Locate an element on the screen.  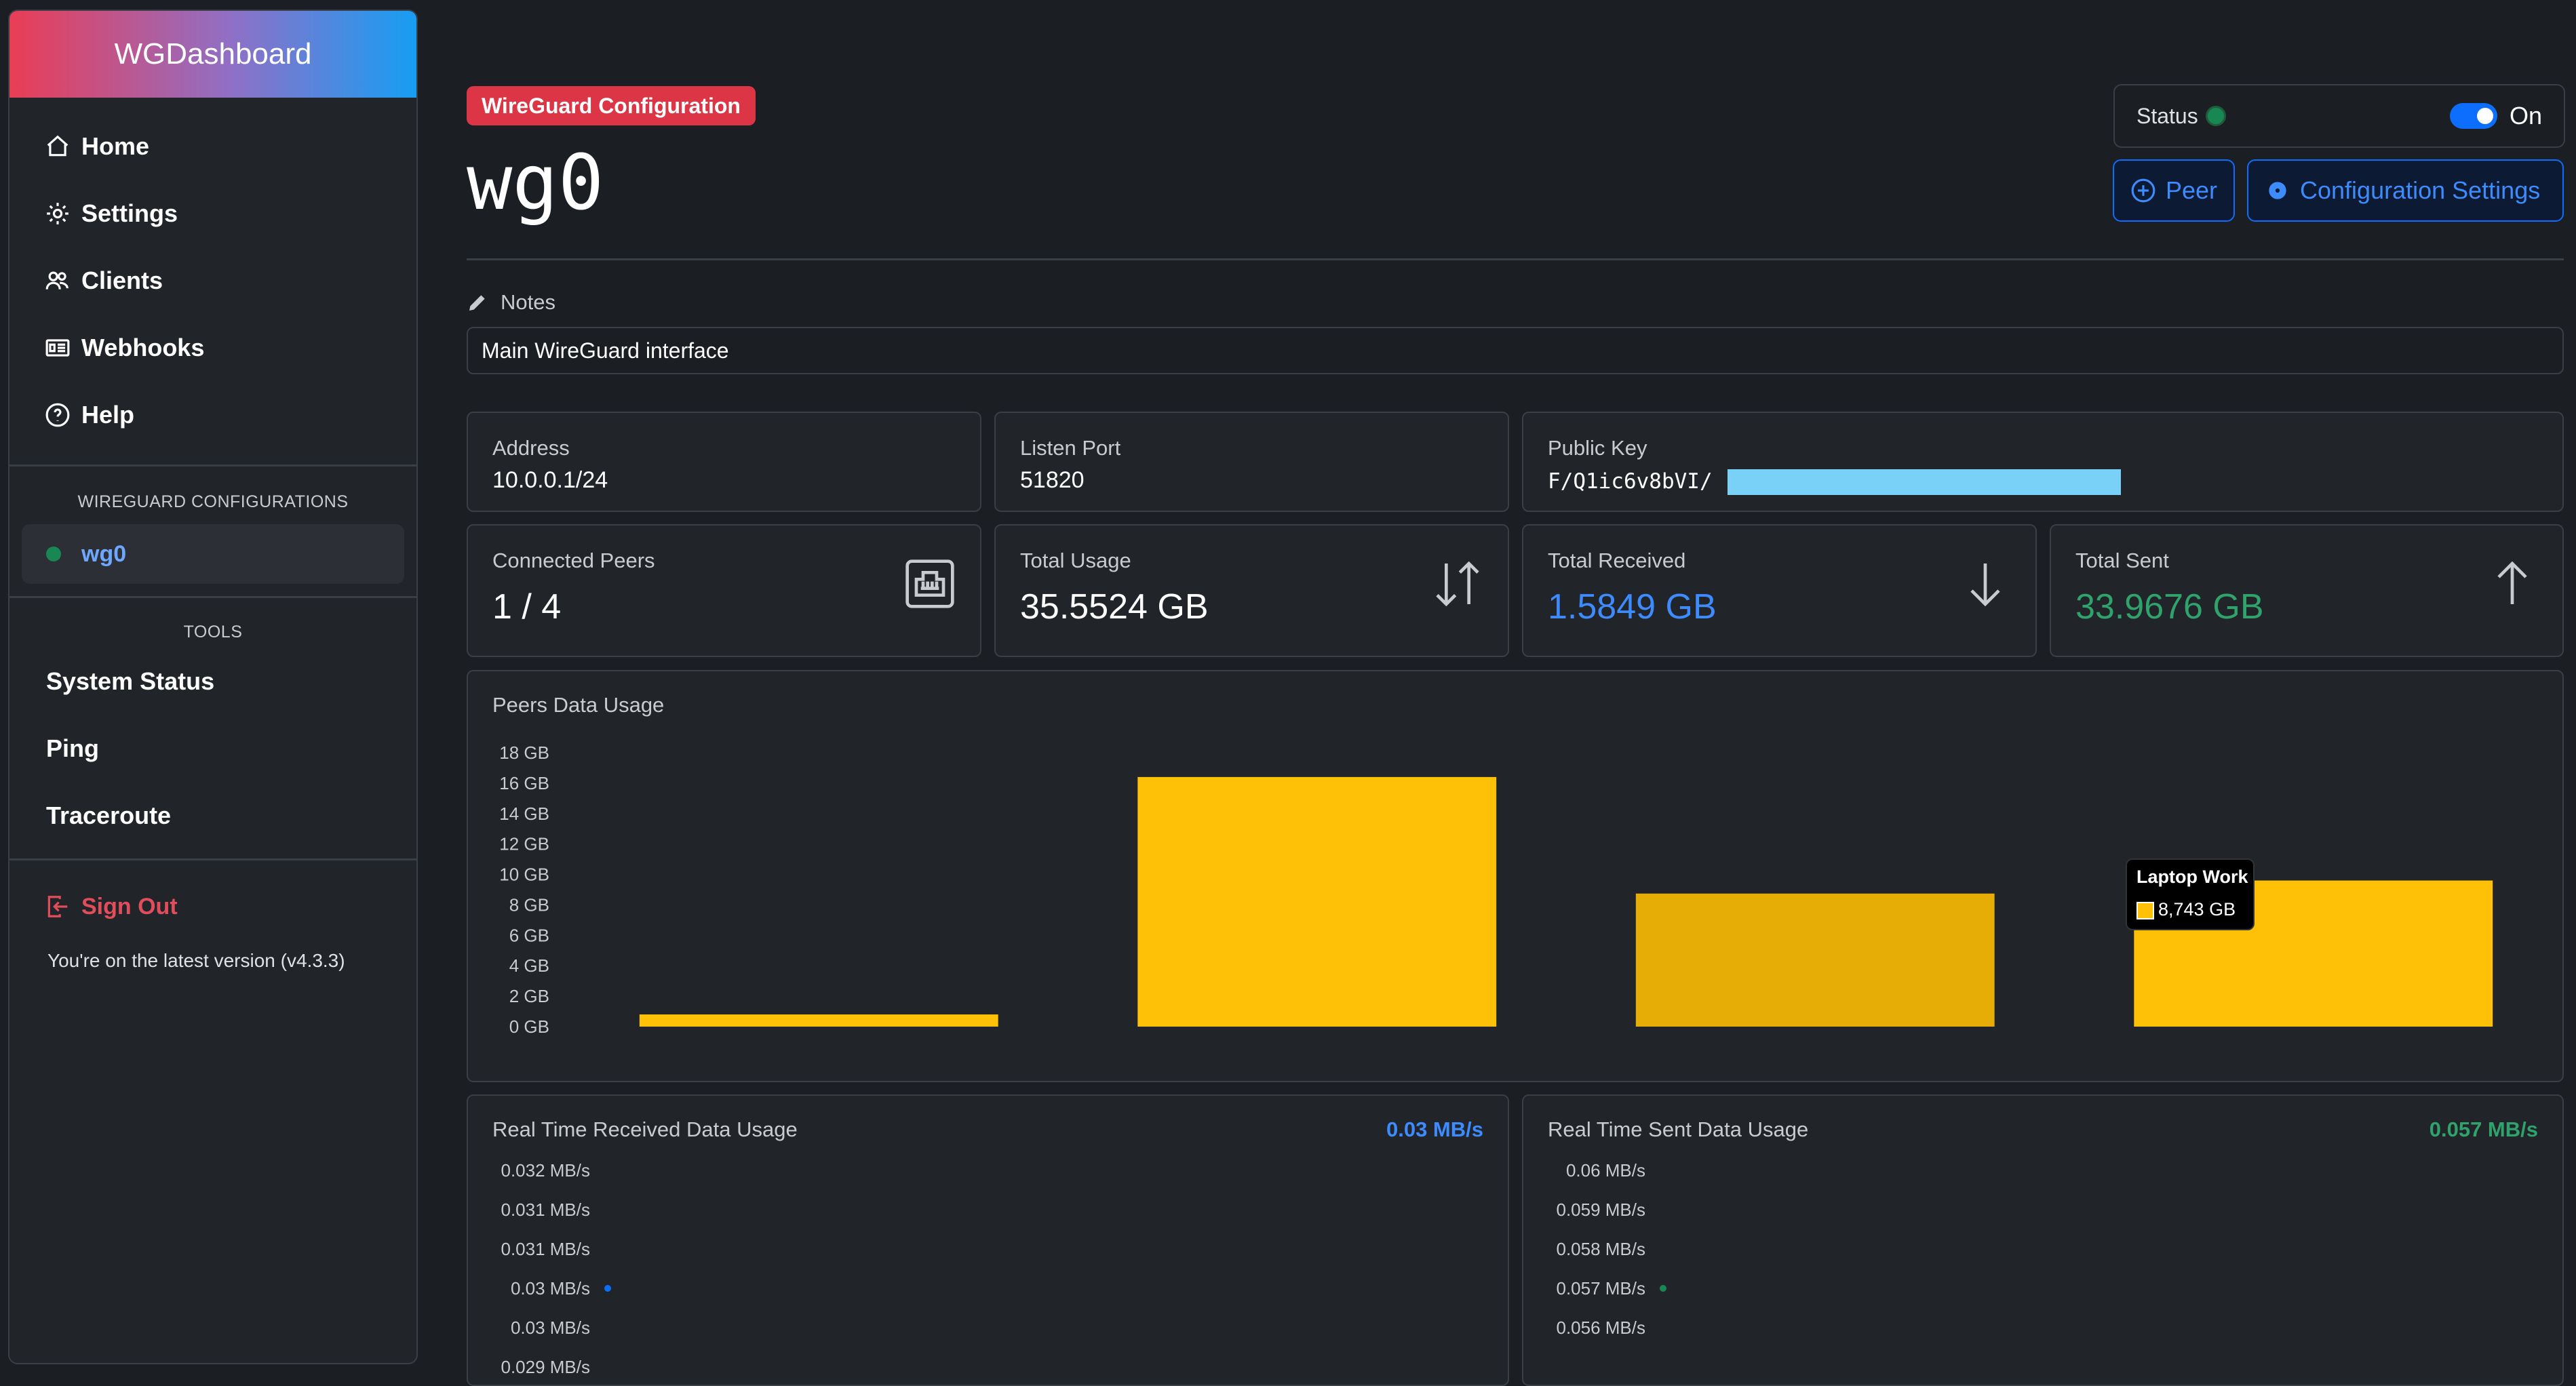
configuration-settings-button: Configuration Settings is located at coordinates (2405, 190).